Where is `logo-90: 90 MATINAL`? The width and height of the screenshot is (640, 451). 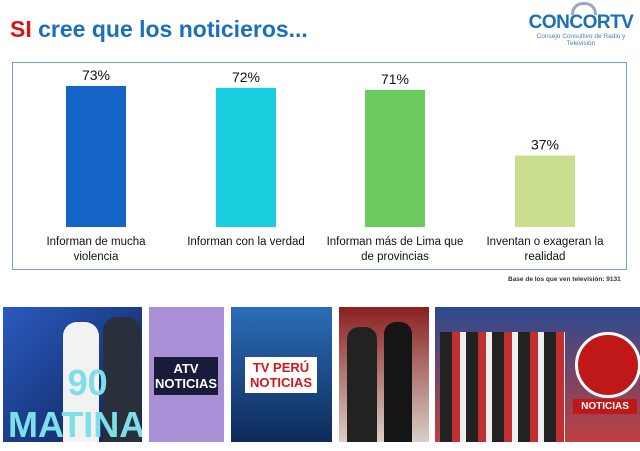 logo-90: 90 MATINAL is located at coordinates (75, 402).